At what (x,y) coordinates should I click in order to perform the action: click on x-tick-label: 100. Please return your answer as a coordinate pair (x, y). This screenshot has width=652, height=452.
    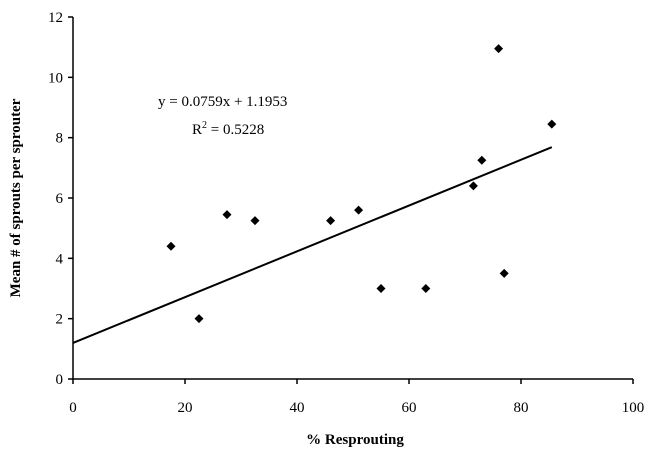
    Looking at the image, I should click on (633, 408).